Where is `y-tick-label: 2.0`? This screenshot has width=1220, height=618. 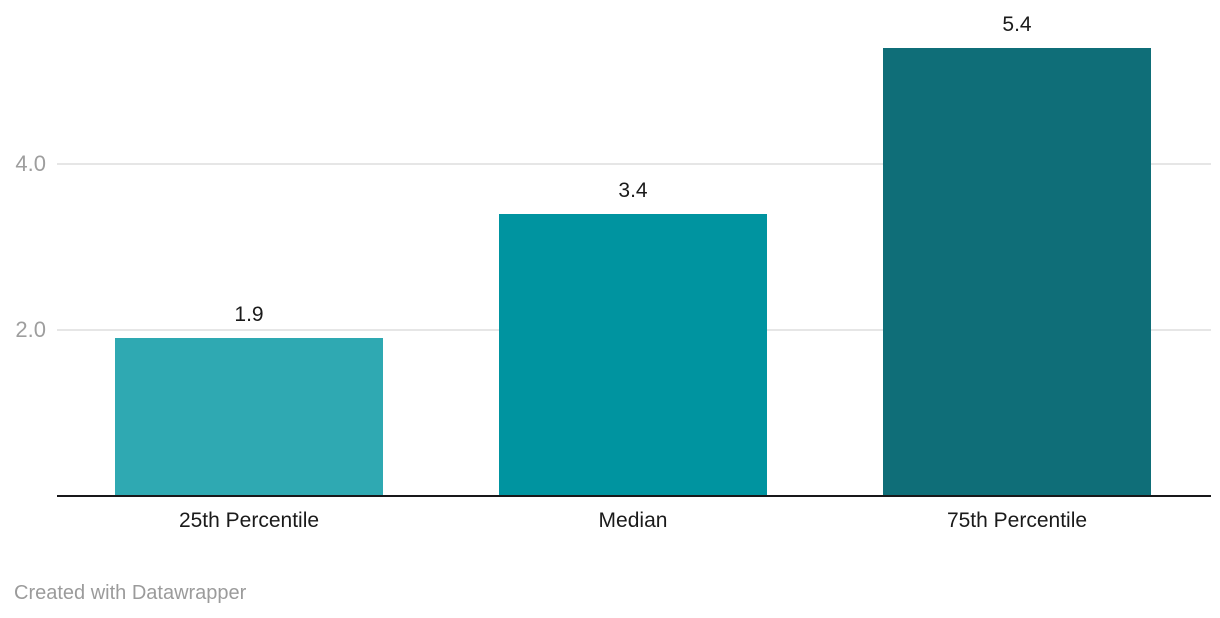
y-tick-label: 2.0 is located at coordinates (30, 329).